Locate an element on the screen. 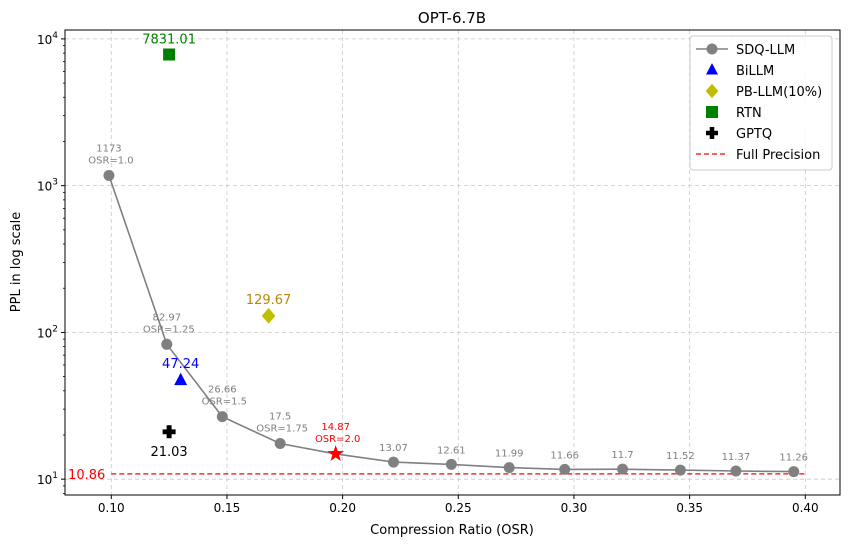 The image size is (849, 547). pb-llm-10-point is located at coordinates (268, 316).